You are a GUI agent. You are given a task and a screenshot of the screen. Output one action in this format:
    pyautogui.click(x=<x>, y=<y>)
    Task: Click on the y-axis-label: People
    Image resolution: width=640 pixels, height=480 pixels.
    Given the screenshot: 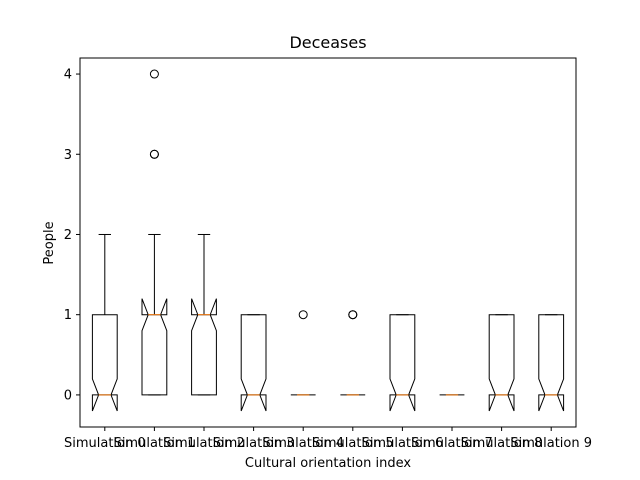 What is the action you would take?
    pyautogui.click(x=49, y=242)
    